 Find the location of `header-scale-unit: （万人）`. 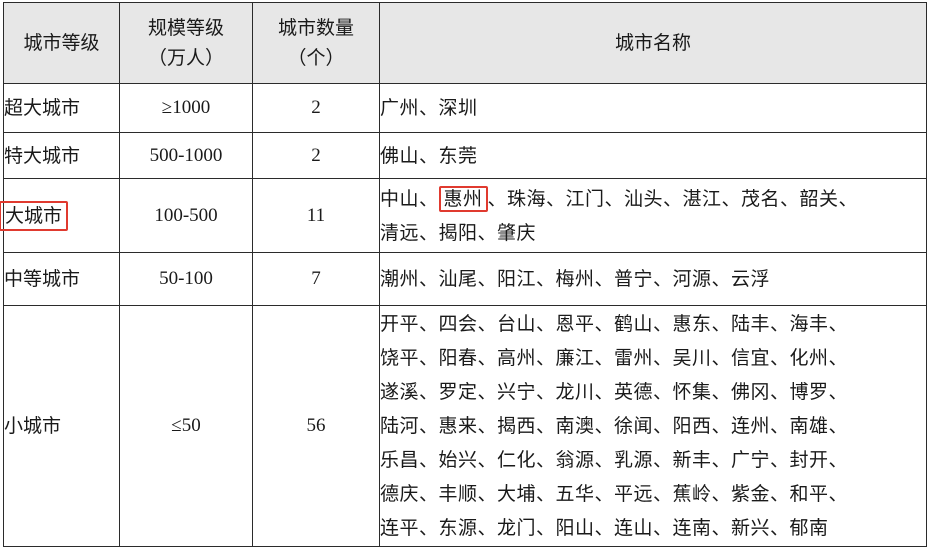

header-scale-unit: （万人） is located at coordinates (185, 58).